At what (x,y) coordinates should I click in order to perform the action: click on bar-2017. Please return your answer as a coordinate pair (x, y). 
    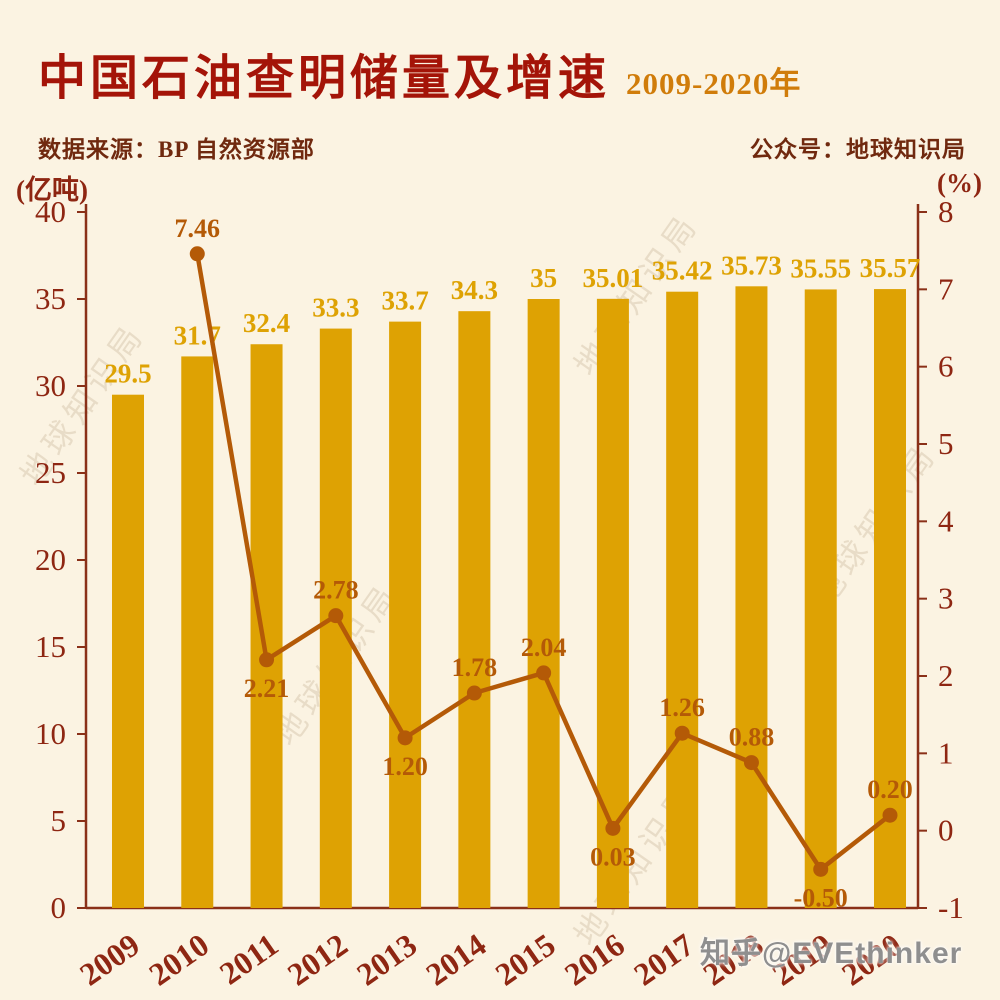
    Looking at the image, I should click on (682, 599).